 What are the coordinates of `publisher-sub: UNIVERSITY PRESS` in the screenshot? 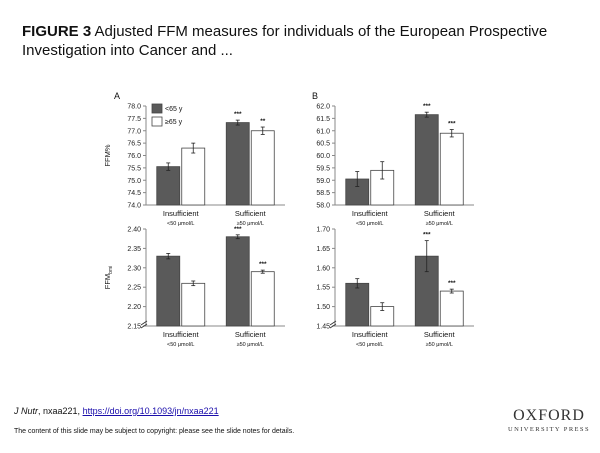 It's located at (549, 429).